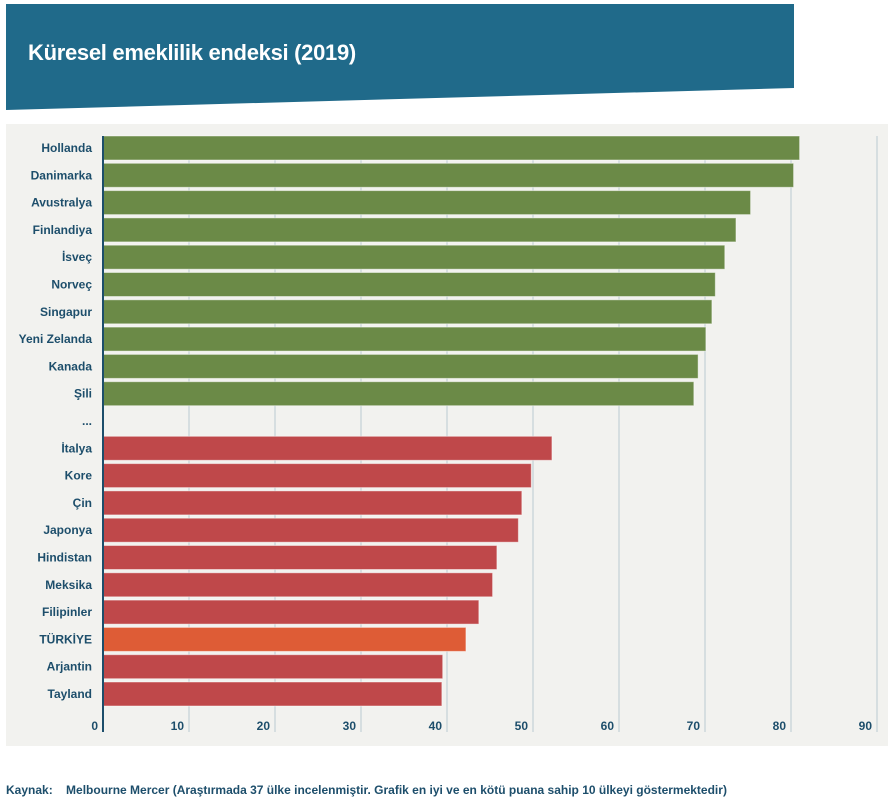 The height and width of the screenshot is (809, 895). Describe the element at coordinates (83, 394) in the screenshot. I see `category-label: Şili` at that location.